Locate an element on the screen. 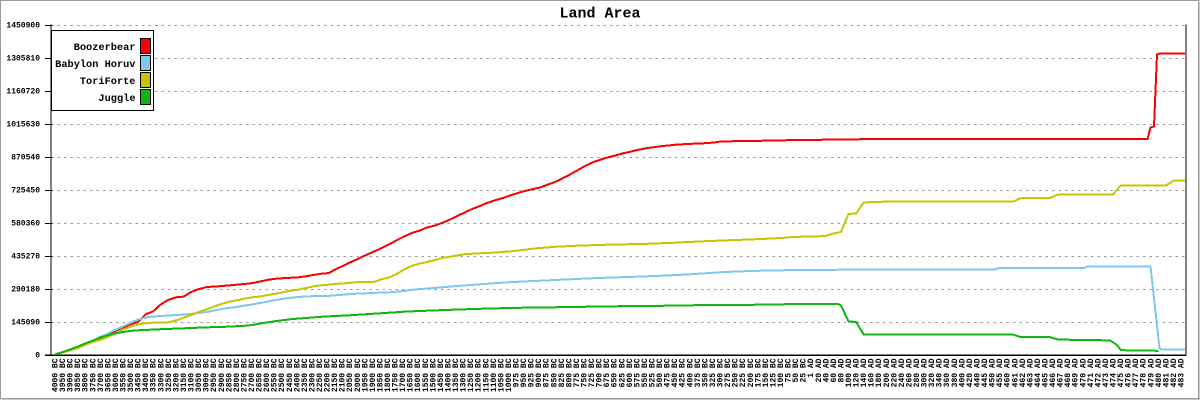 This screenshot has height=400, width=1200. svg-text: 700 BC is located at coordinates (600, 372).